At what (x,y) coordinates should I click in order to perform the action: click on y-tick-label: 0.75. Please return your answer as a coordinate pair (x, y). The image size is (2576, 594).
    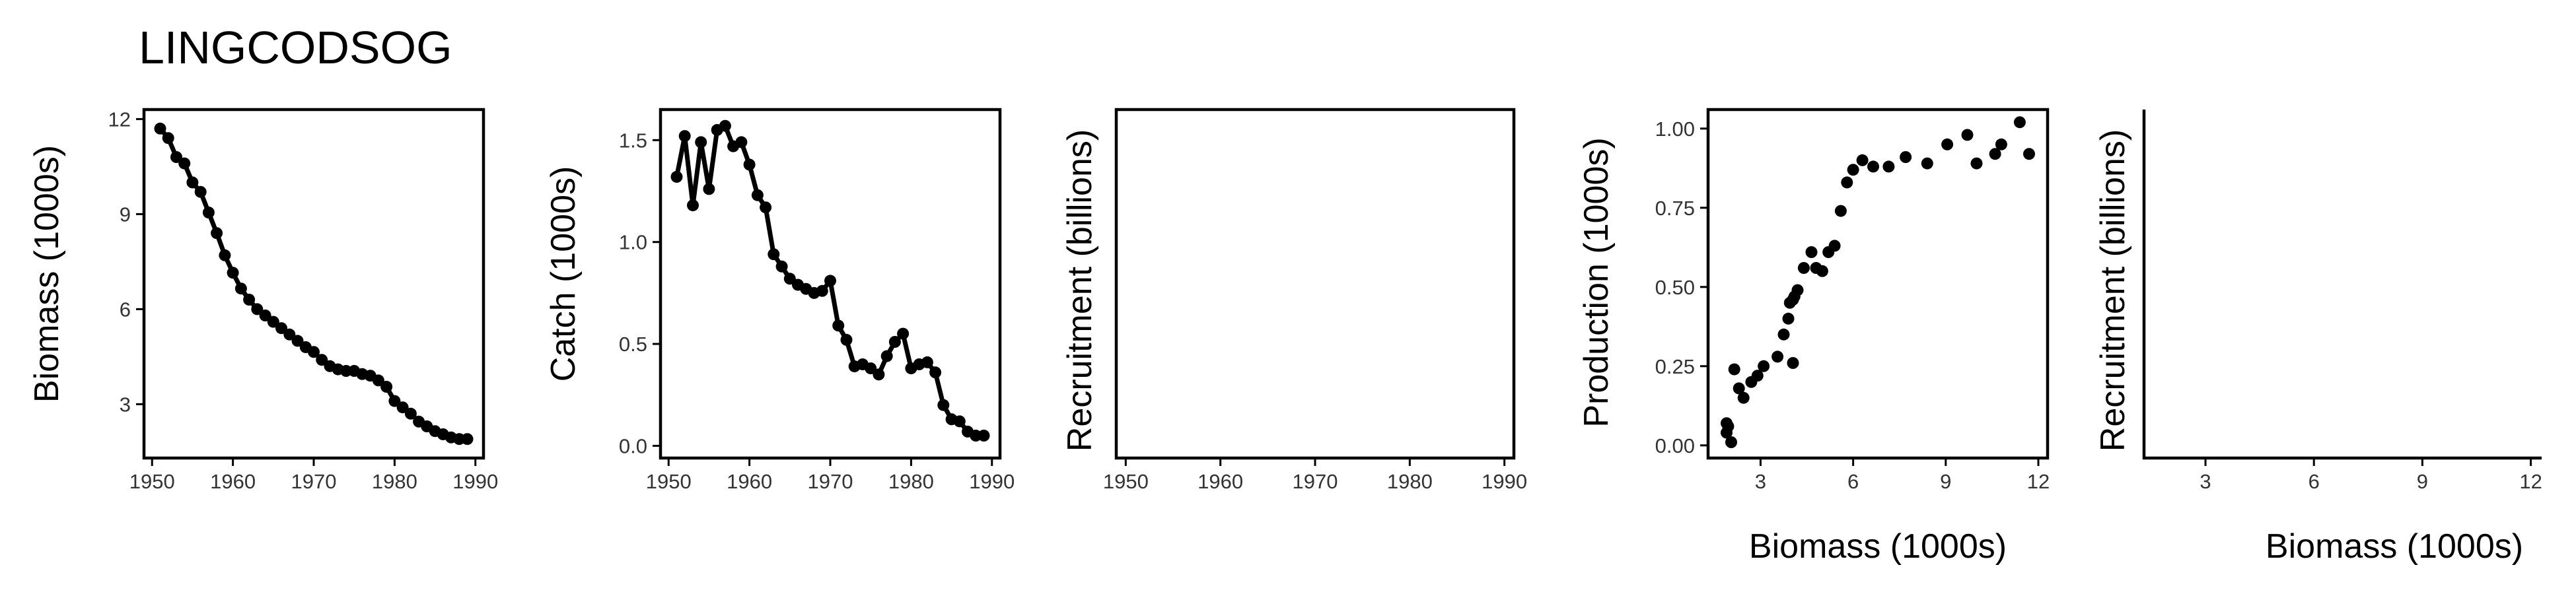
    Looking at the image, I should click on (1675, 208).